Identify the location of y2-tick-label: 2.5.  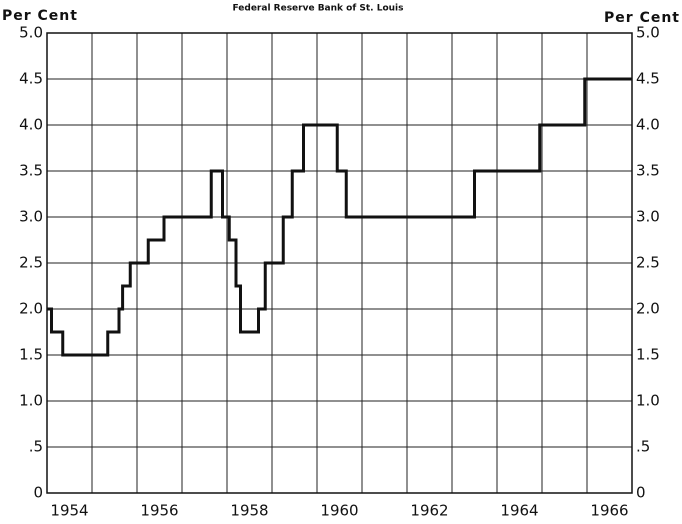
(648, 263).